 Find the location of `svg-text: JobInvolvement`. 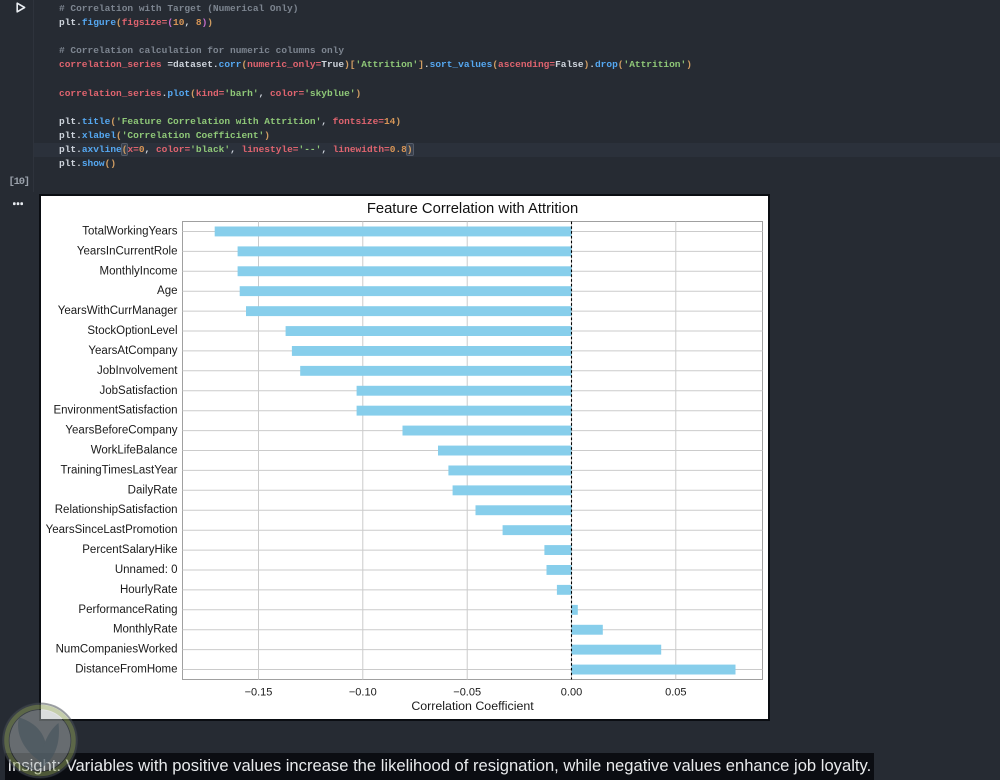

svg-text: JobInvolvement is located at coordinates (137, 371).